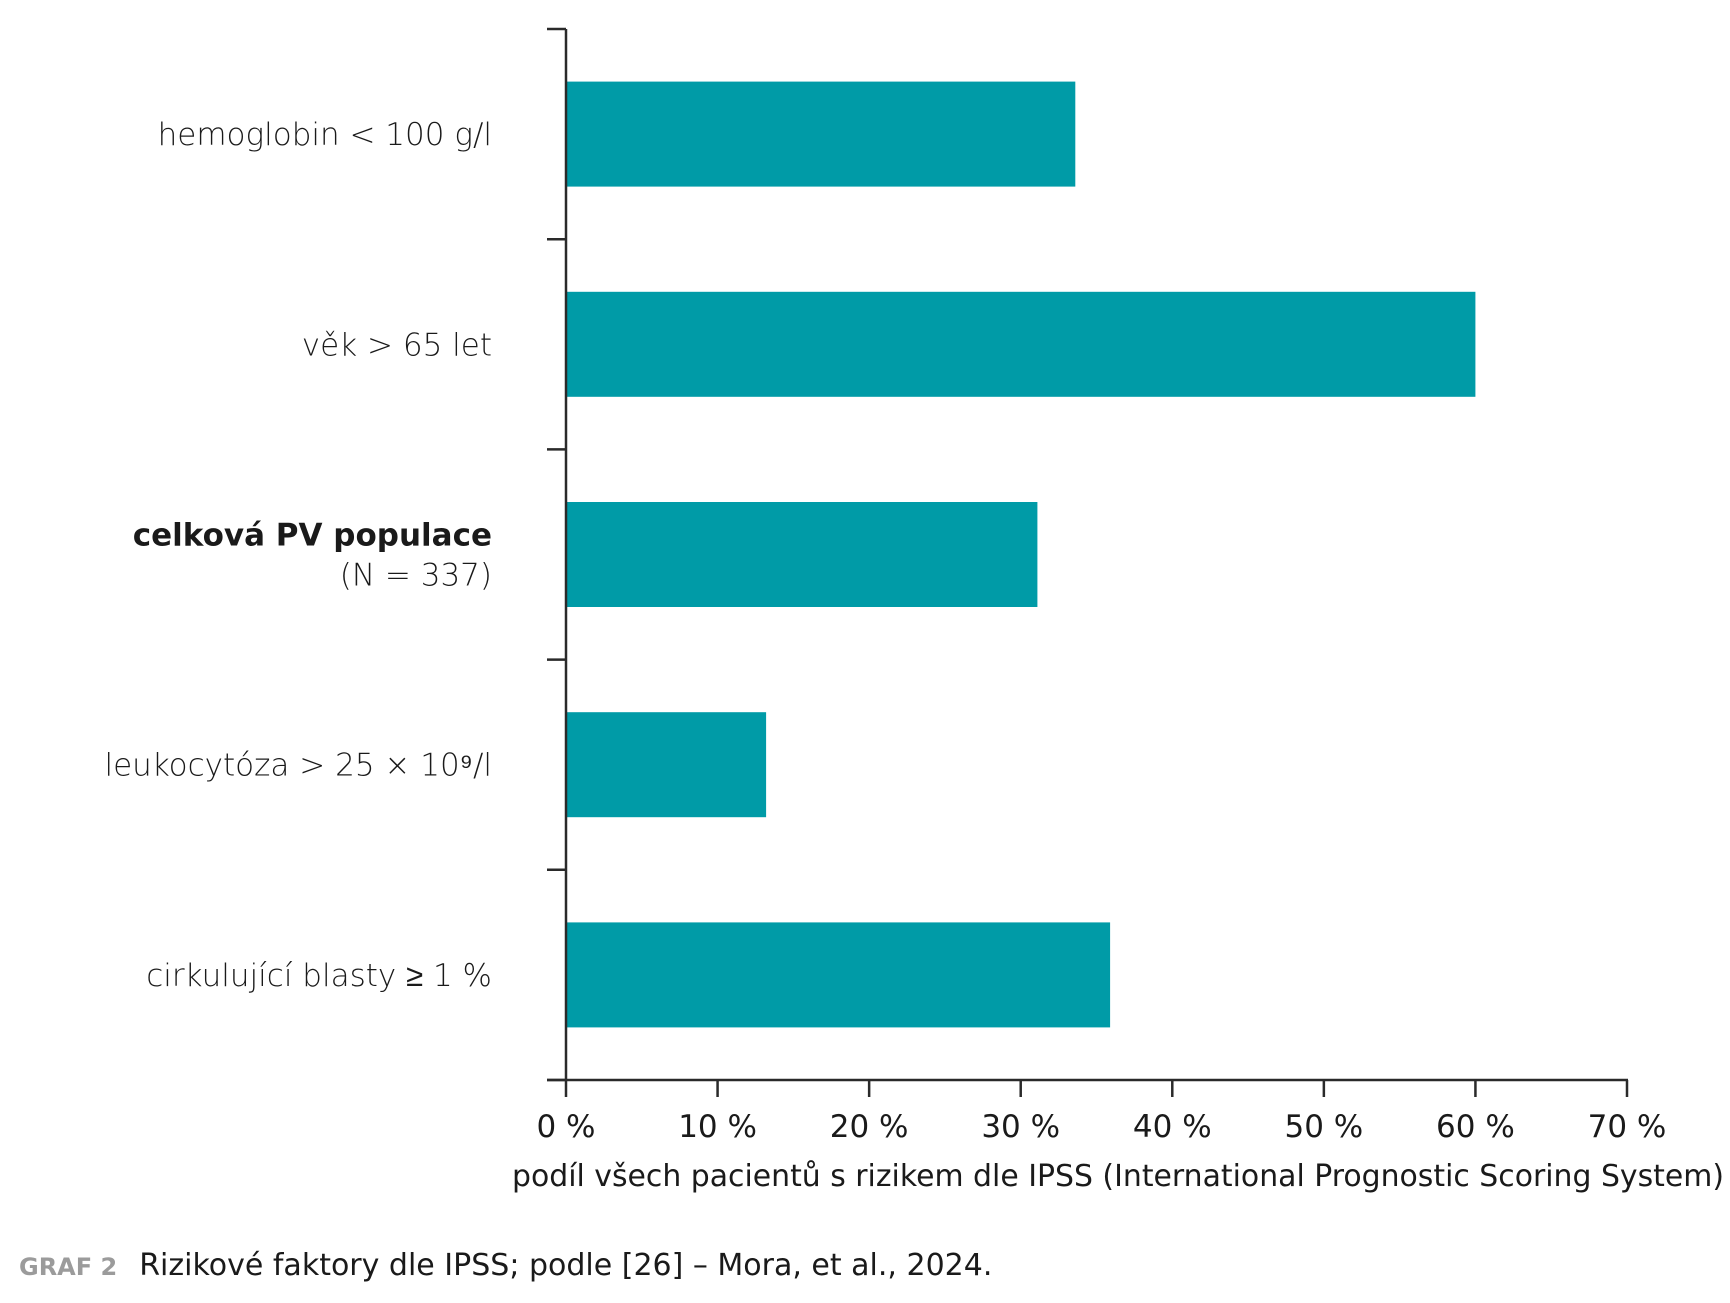  What do you see at coordinates (1323, 1127) in the screenshot?
I see `x-tick-label: 50 %` at bounding box center [1323, 1127].